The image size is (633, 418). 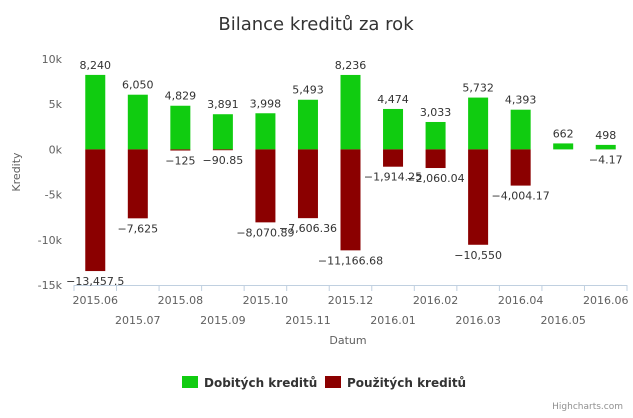 What do you see at coordinates (587, 407) in the screenshot?
I see `credits-link: Highcharts.com` at bounding box center [587, 407].